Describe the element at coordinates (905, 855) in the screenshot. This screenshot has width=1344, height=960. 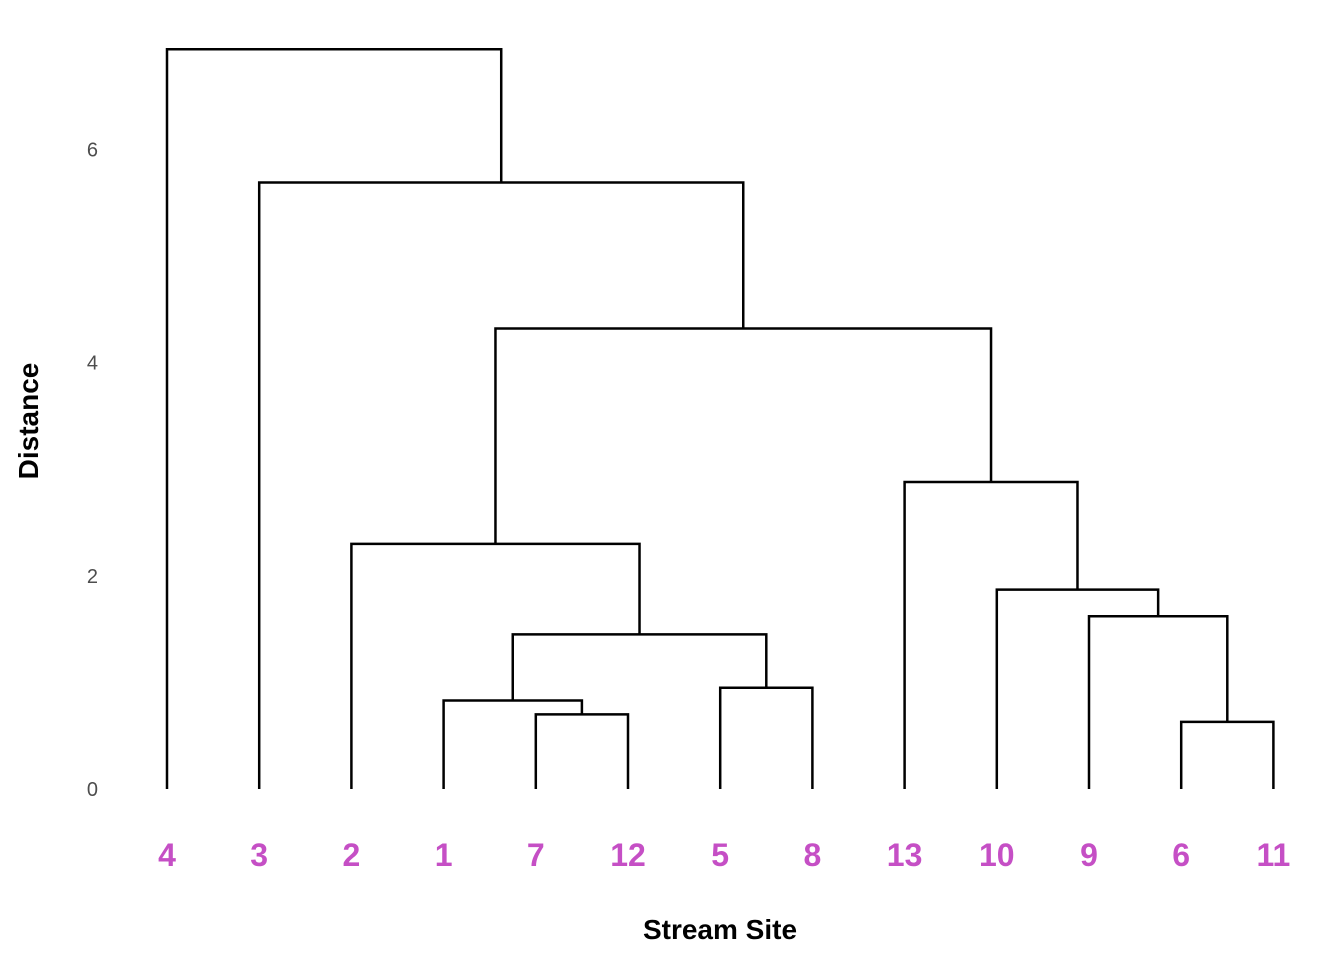
I see `leaf-label: 13` at that location.